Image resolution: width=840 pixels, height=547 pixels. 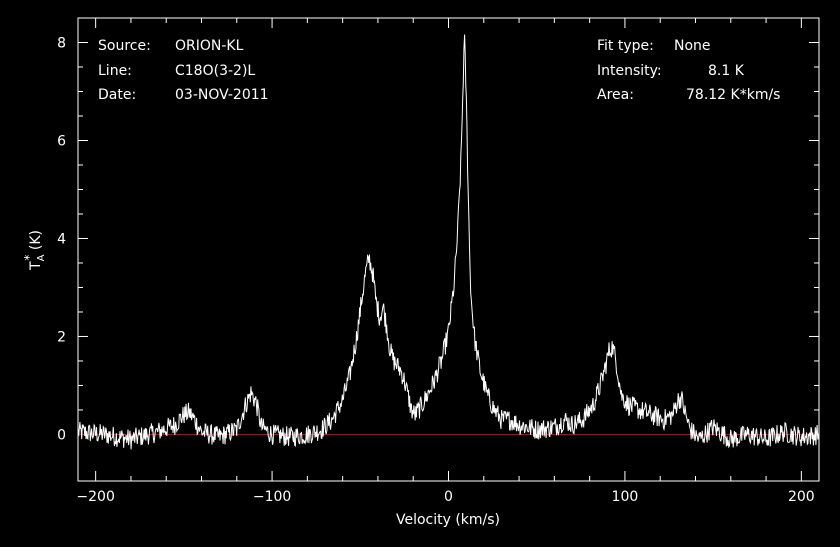 I want to click on info-area-value: 78.12 K*km/s, so click(x=733, y=95).